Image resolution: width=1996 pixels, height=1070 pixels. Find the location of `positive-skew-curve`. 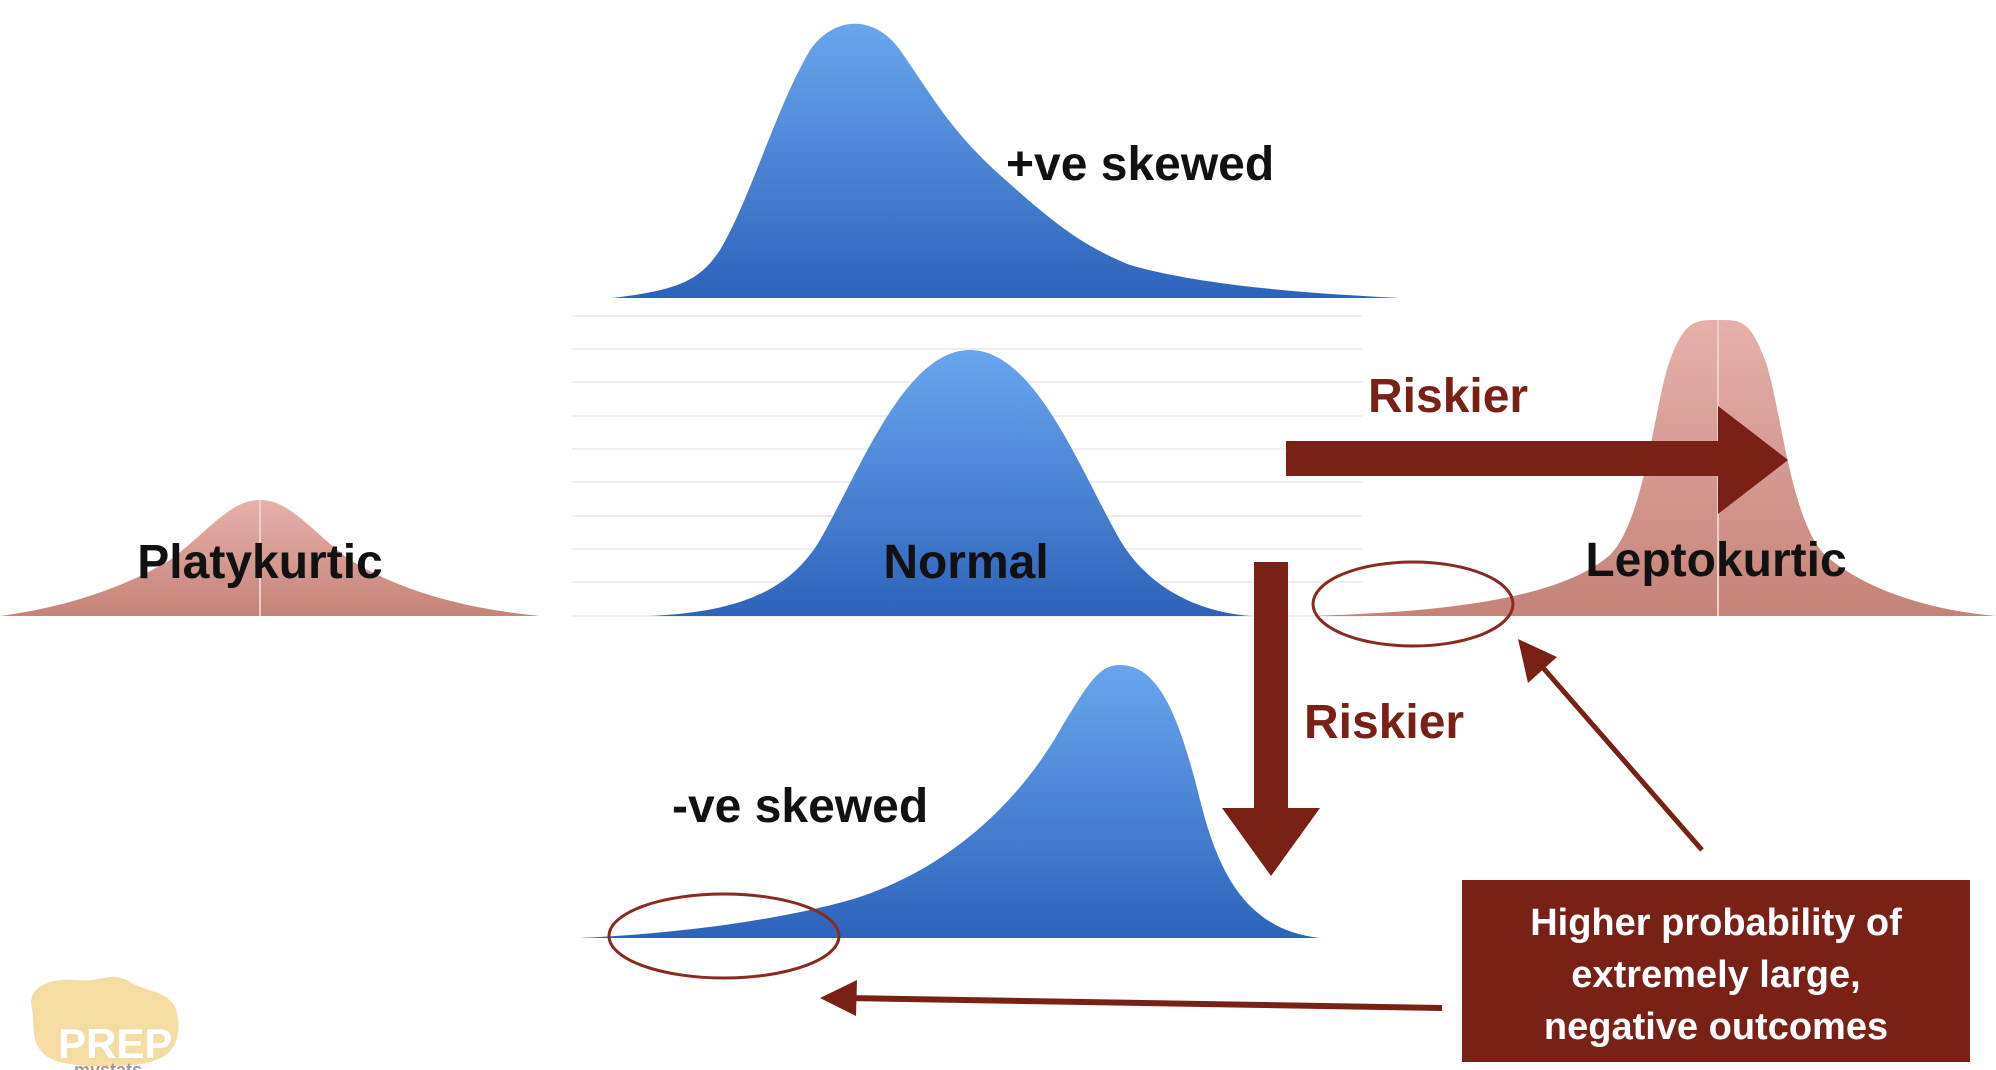

positive-skew-curve is located at coordinates (1006, 160).